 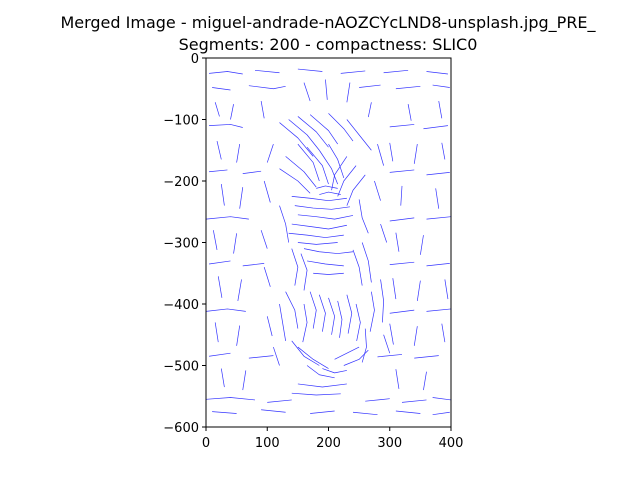 I want to click on y-tick-label: −200, so click(x=181, y=182).